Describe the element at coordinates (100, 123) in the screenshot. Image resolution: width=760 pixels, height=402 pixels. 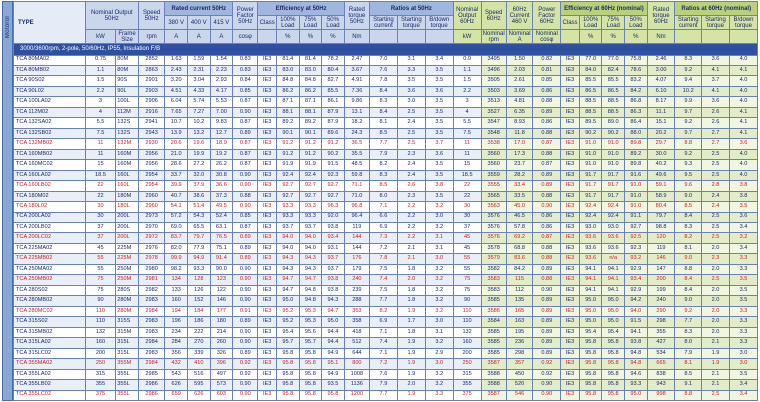
I see `table-cell: 5.5` at that location.